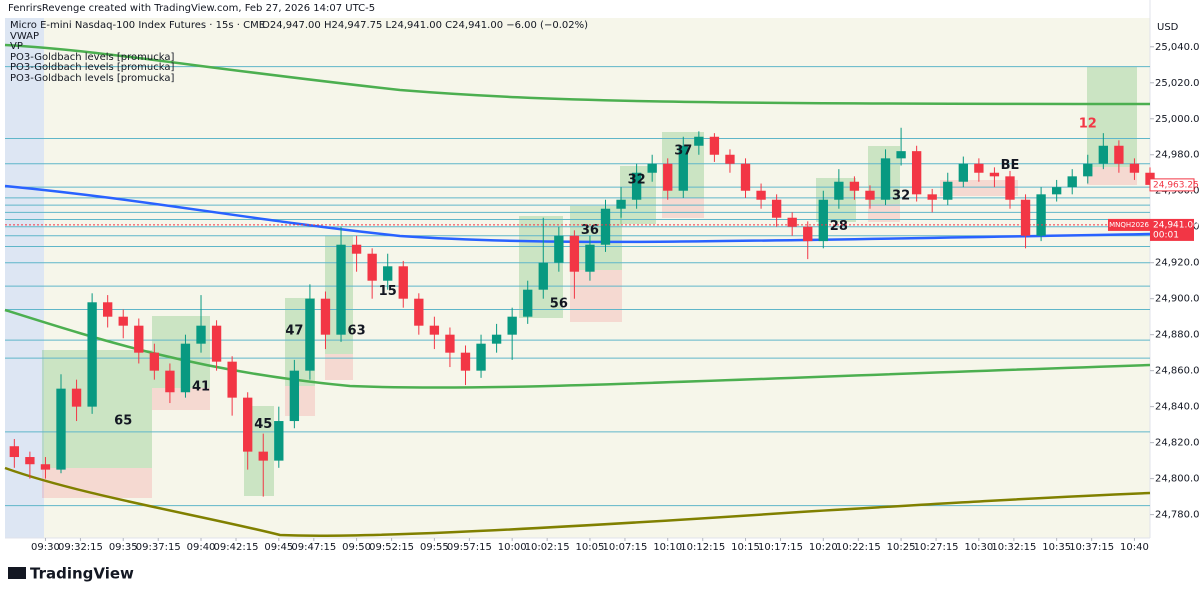 The height and width of the screenshot is (595, 1200). I want to click on x-tick-label: 10:00, so click(512, 547).